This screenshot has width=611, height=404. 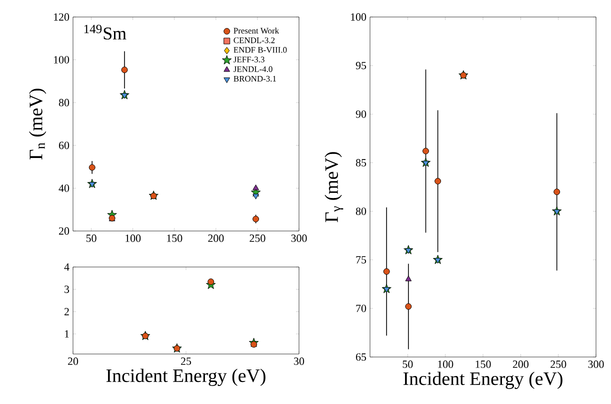 I want to click on legend-label: JENDL-4.0, so click(x=253, y=69).